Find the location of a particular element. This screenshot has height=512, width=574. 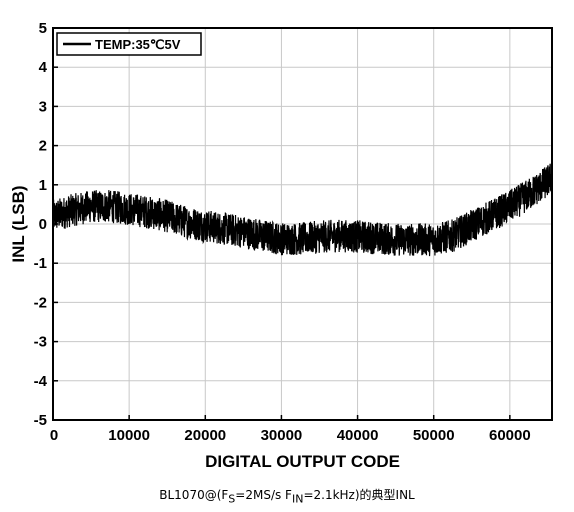

x-tick-label: 60000 is located at coordinates (510, 435).